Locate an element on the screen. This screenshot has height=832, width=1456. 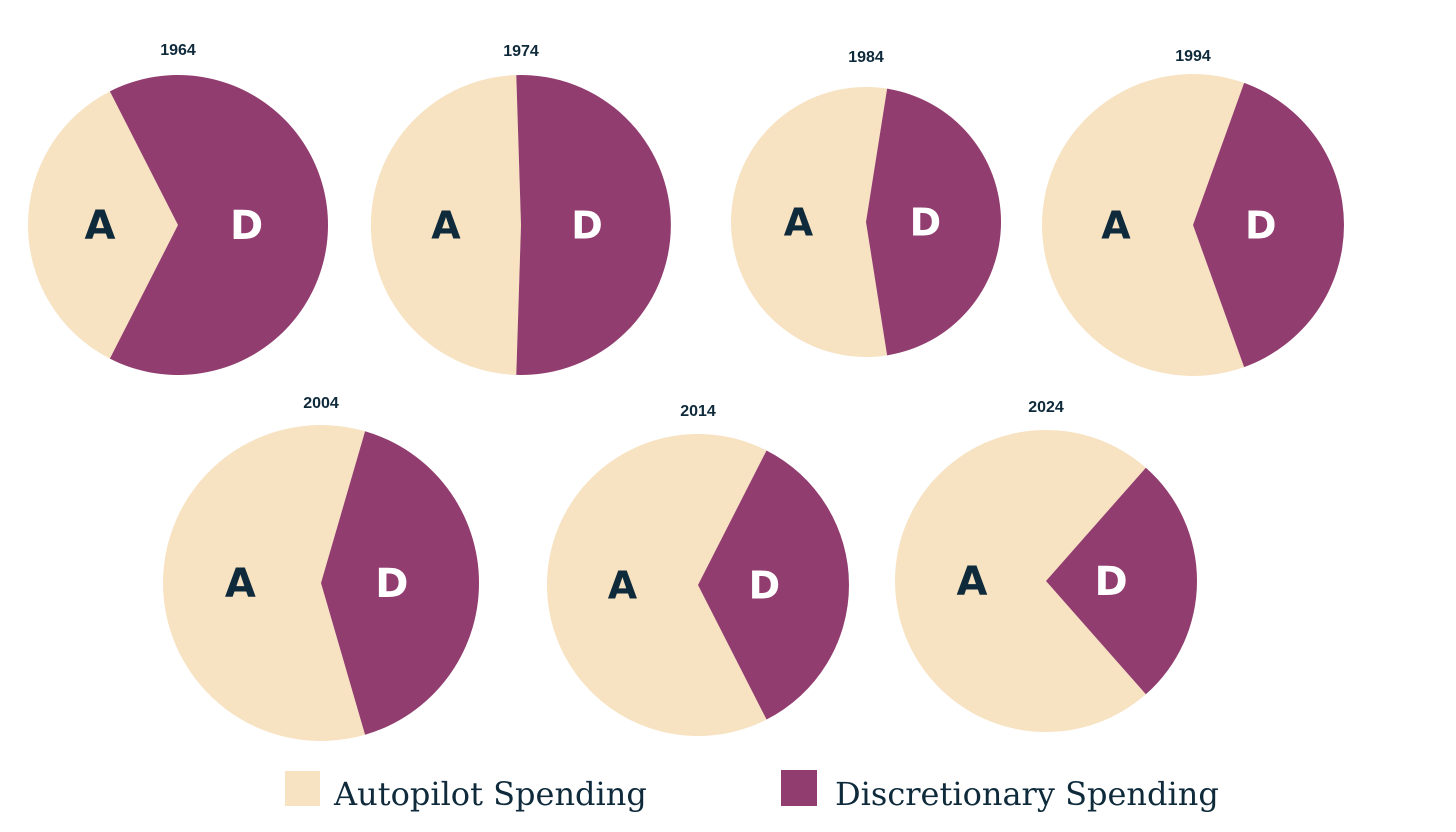
pie-1994: A D 1994 is located at coordinates (1192, 212).